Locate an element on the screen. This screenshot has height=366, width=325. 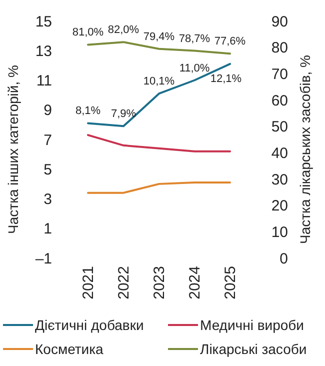
y-tick-label: 7 is located at coordinates (48, 140).